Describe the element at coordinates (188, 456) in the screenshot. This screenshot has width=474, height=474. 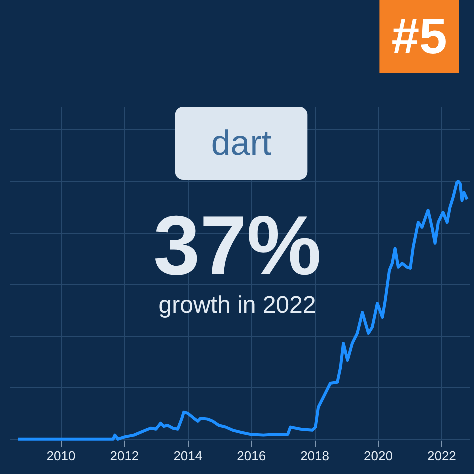
I see `x-tick-label: 2014` at that location.